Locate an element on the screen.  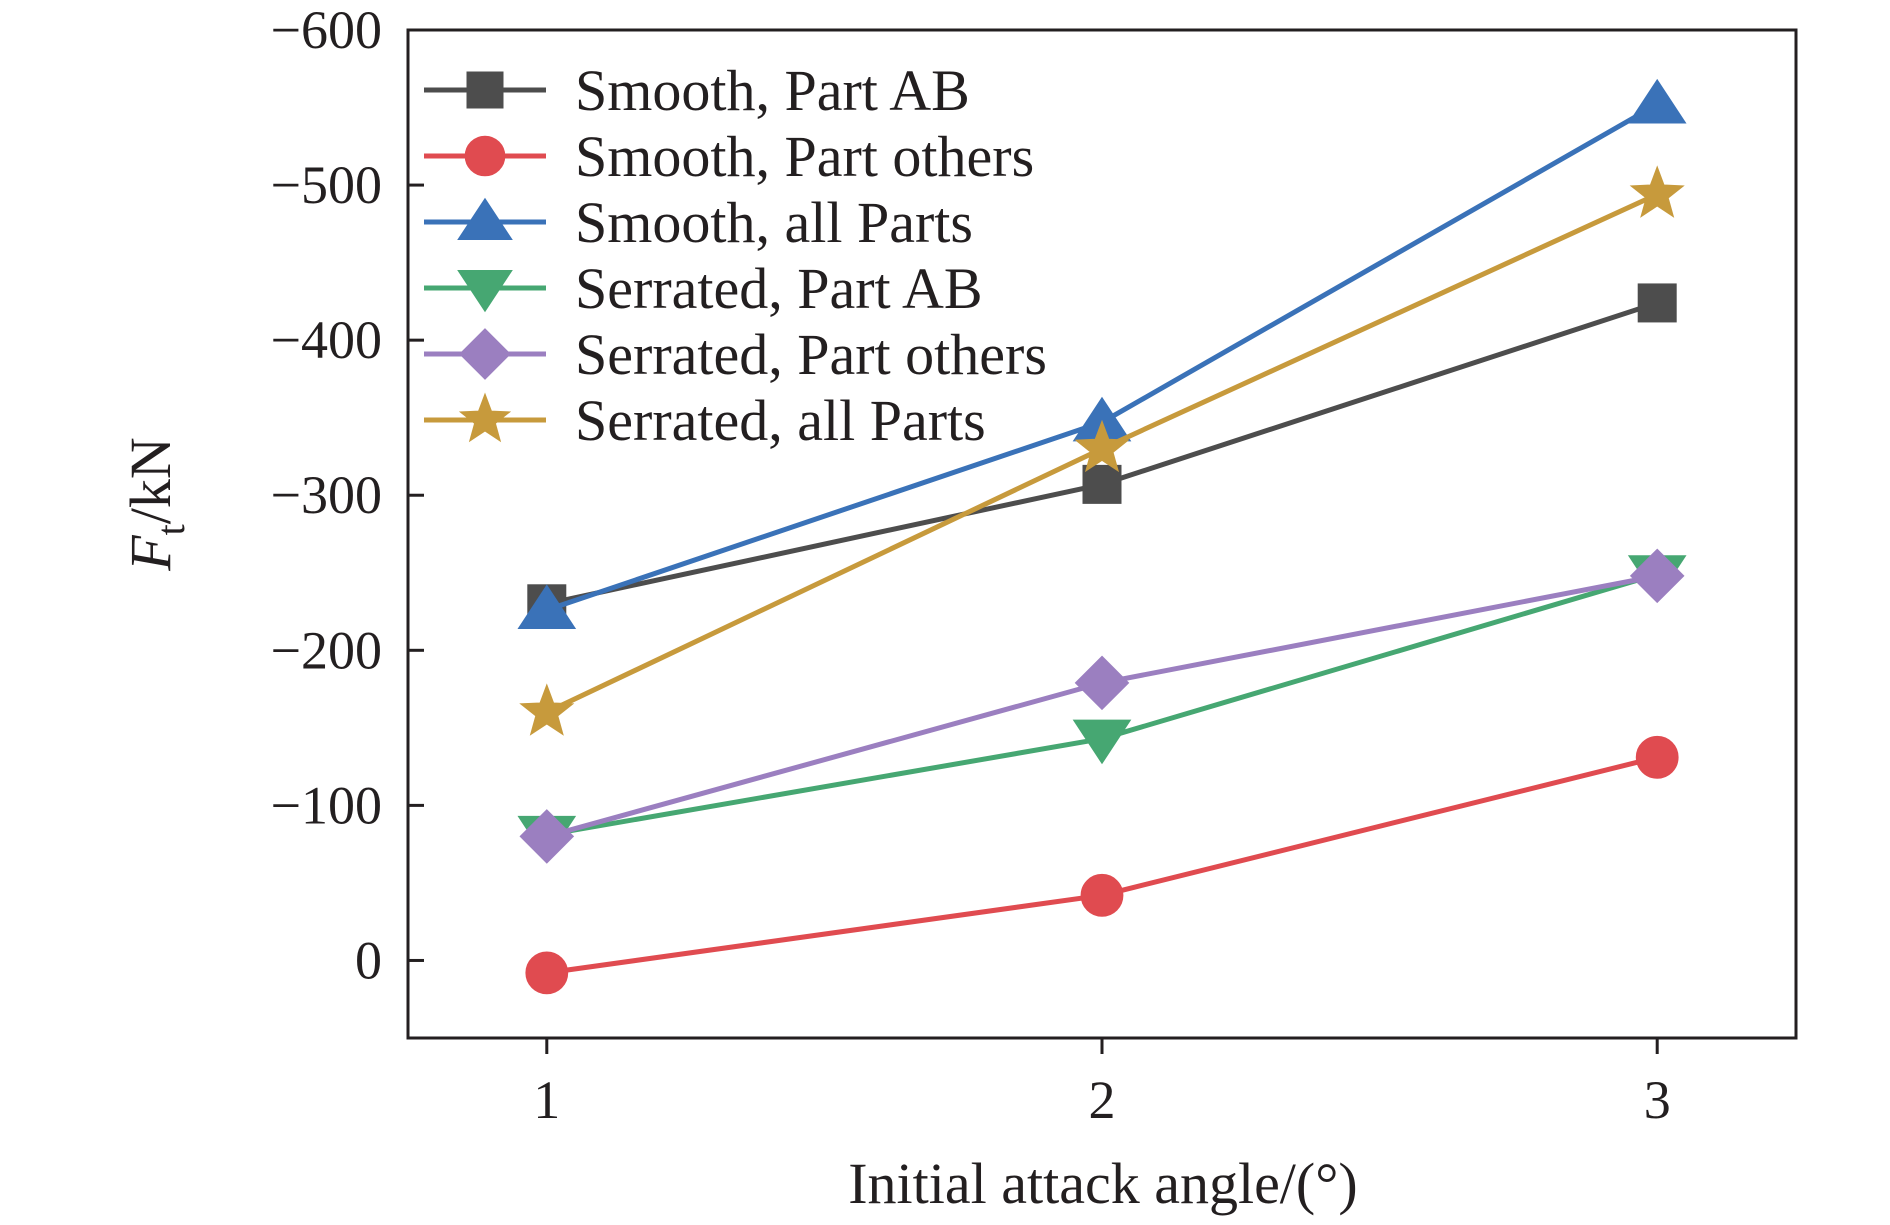
y-axis-title: Ft/kN is located at coordinates (155, 504).